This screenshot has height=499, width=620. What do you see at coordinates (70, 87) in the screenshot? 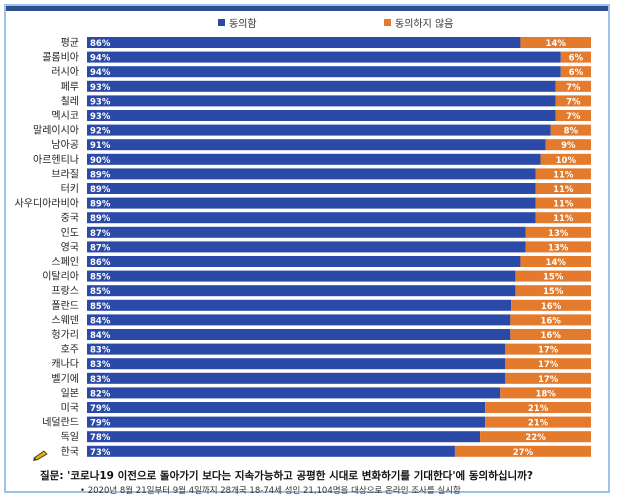
I see `category-label: 페루` at bounding box center [70, 87].